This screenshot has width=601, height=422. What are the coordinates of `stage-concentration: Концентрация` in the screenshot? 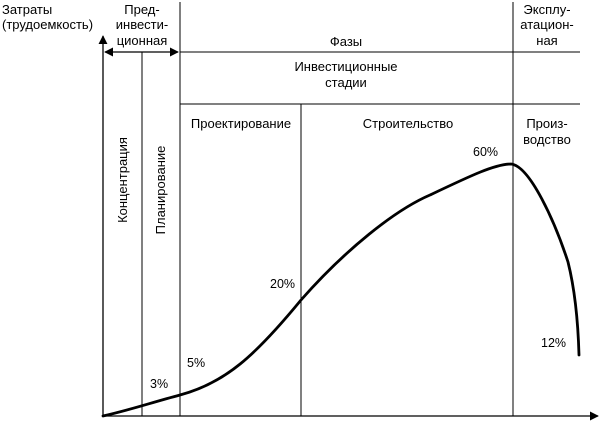 It's located at (122, 180).